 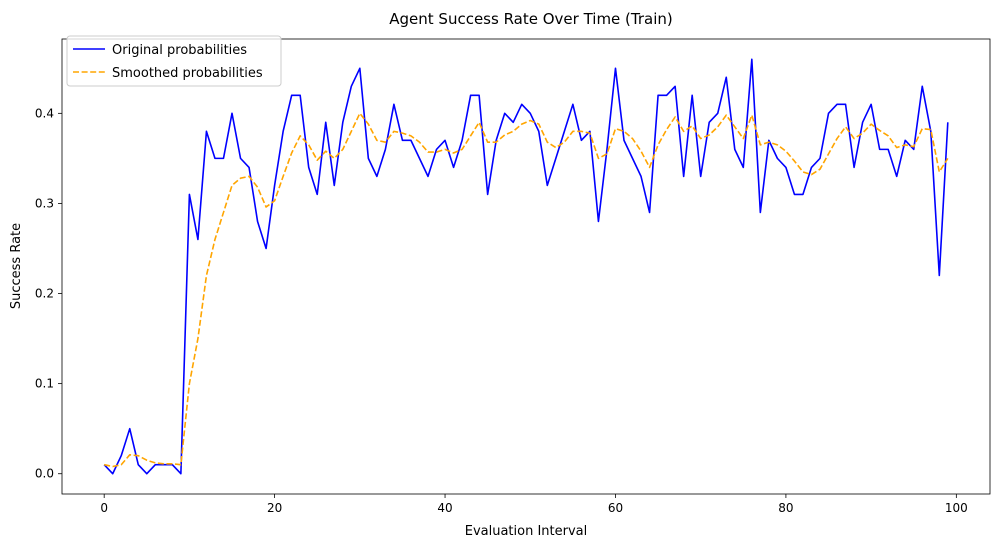 I want to click on x-tick-label: 0, so click(x=104, y=508).